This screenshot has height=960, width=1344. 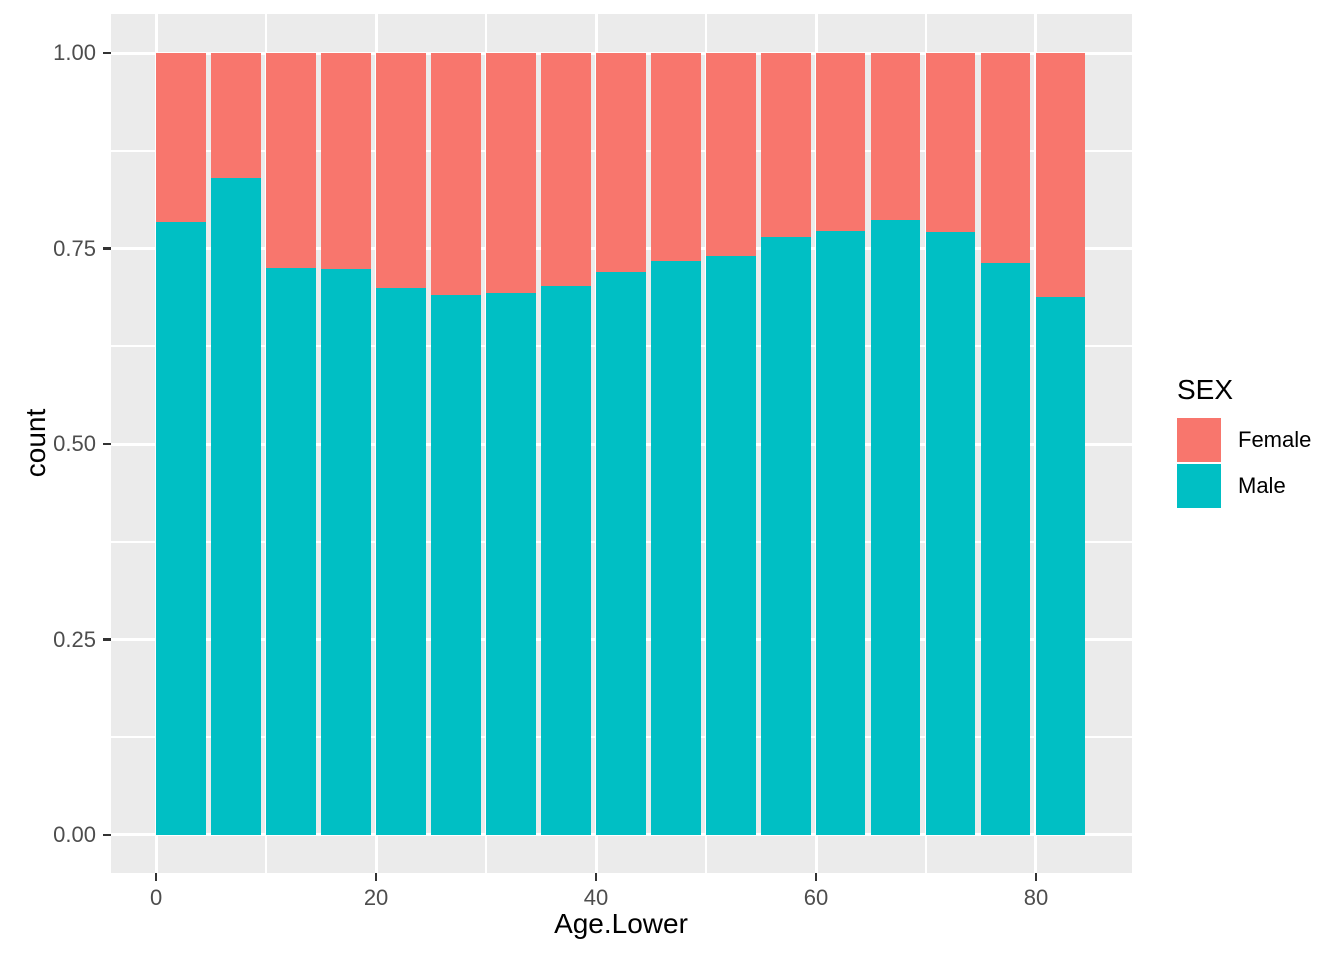 I want to click on y-tick-label: 0.50, so click(x=74, y=443).